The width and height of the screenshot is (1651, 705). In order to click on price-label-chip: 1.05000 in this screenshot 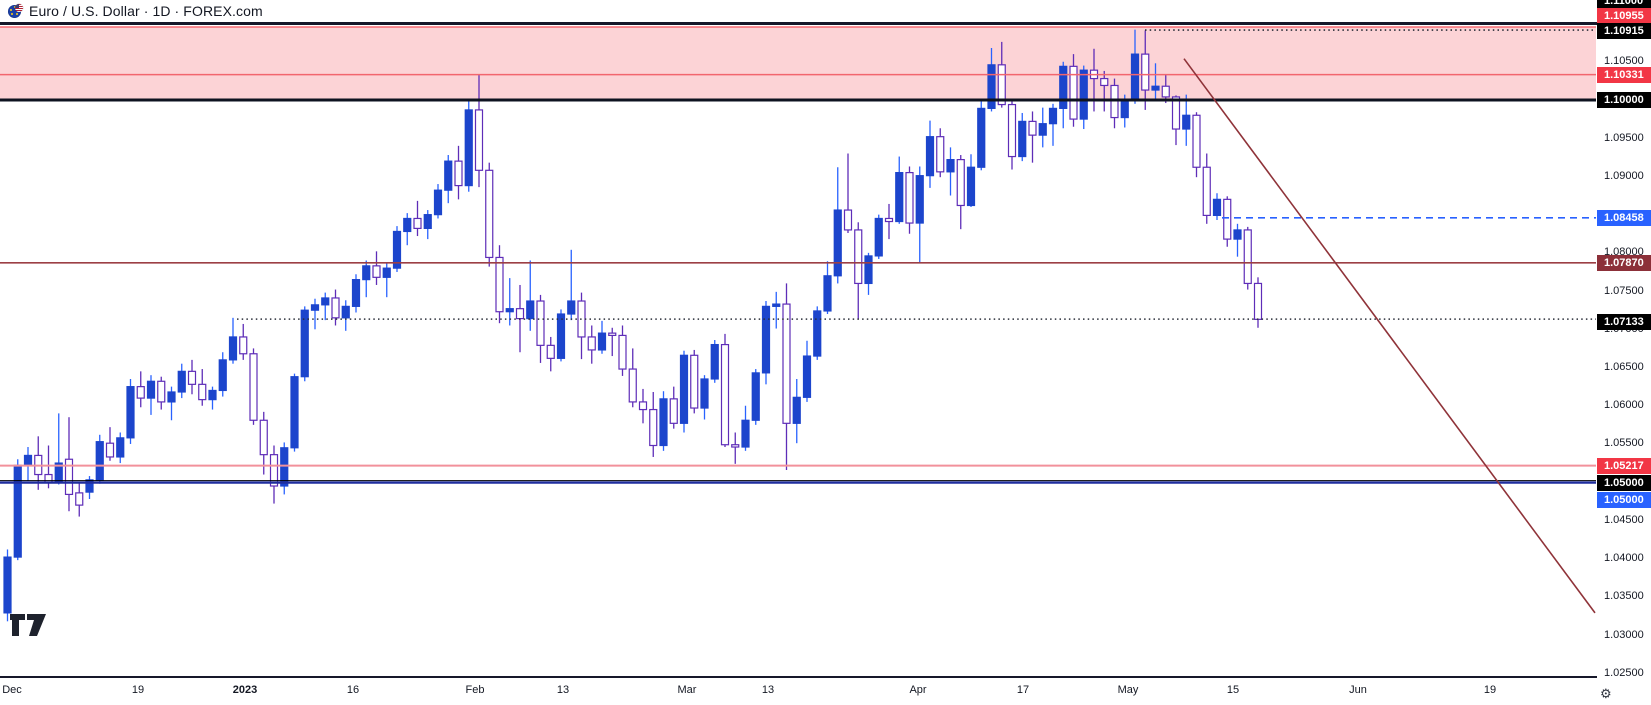, I will do `click(1624, 500)`.